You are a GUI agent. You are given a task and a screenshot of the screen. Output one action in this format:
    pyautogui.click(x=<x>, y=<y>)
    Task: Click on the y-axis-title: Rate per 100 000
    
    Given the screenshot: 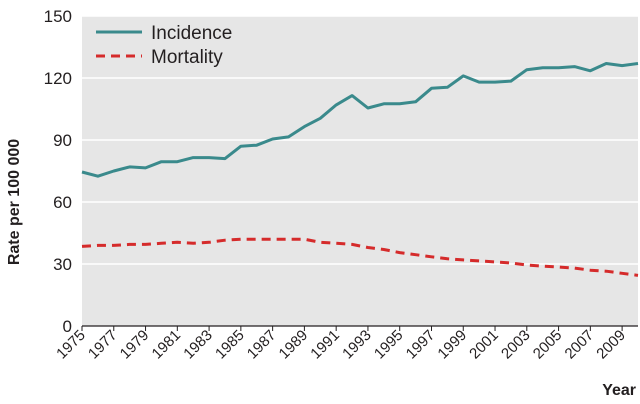 What is the action you would take?
    pyautogui.click(x=14, y=202)
    